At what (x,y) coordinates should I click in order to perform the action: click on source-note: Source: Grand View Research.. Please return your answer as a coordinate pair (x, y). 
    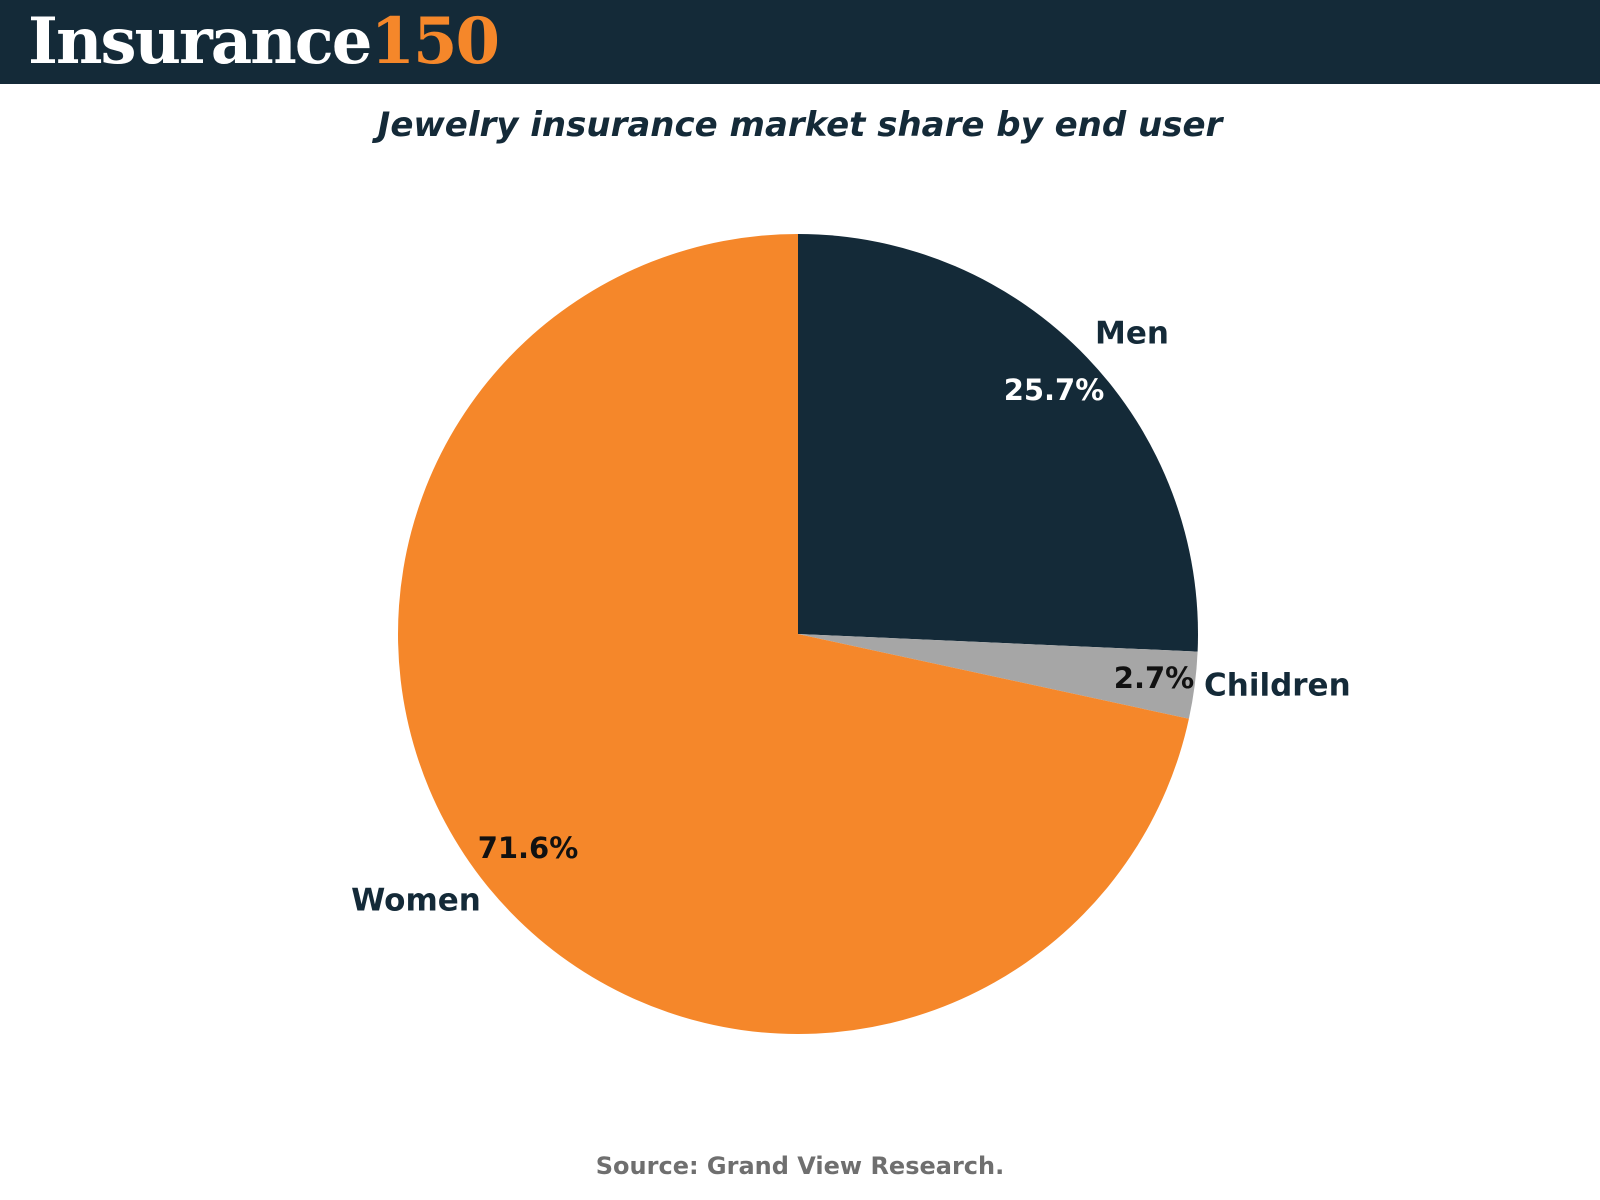
    Looking at the image, I should click on (800, 1166).